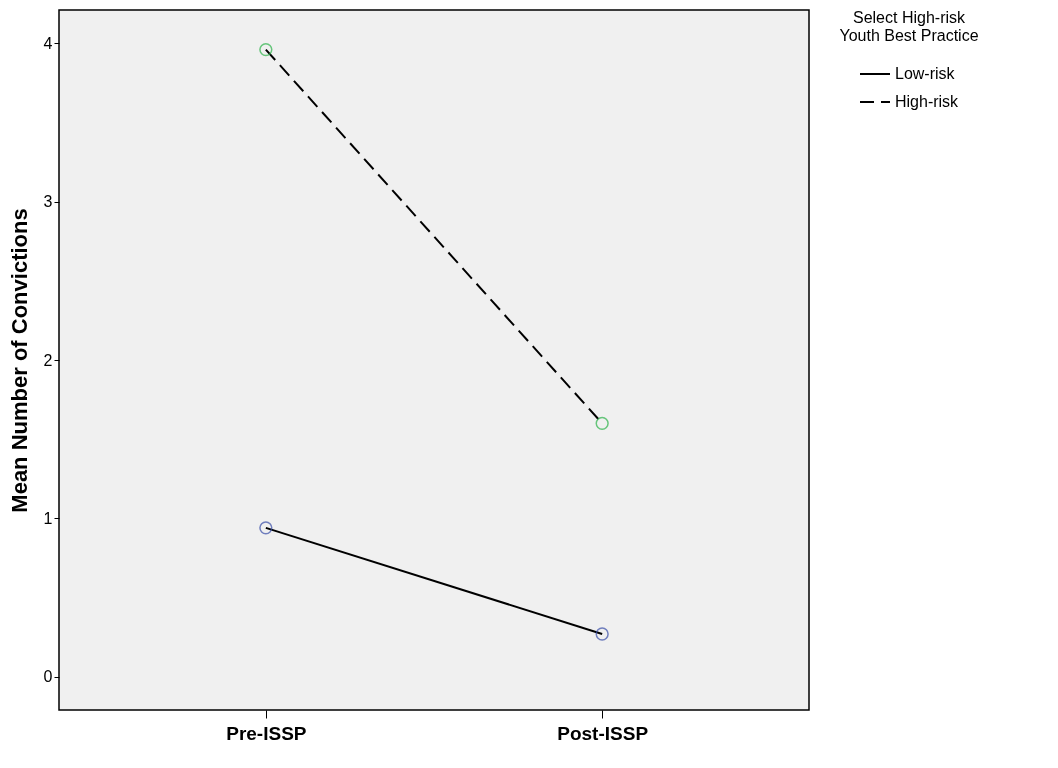  Describe the element at coordinates (925, 73) in the screenshot. I see `legend-label: Low-risk` at that location.